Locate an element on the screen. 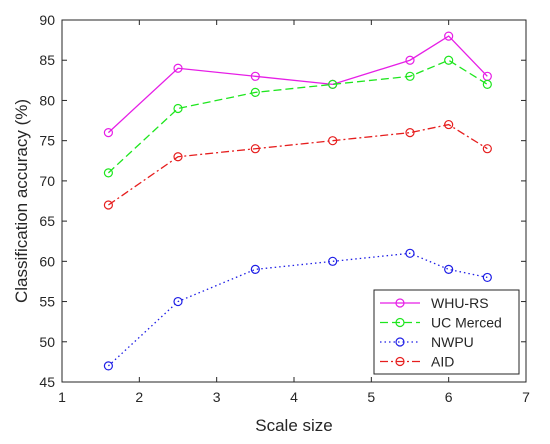 The width and height of the screenshot is (550, 444). x-tick-label: 6 is located at coordinates (449, 397).